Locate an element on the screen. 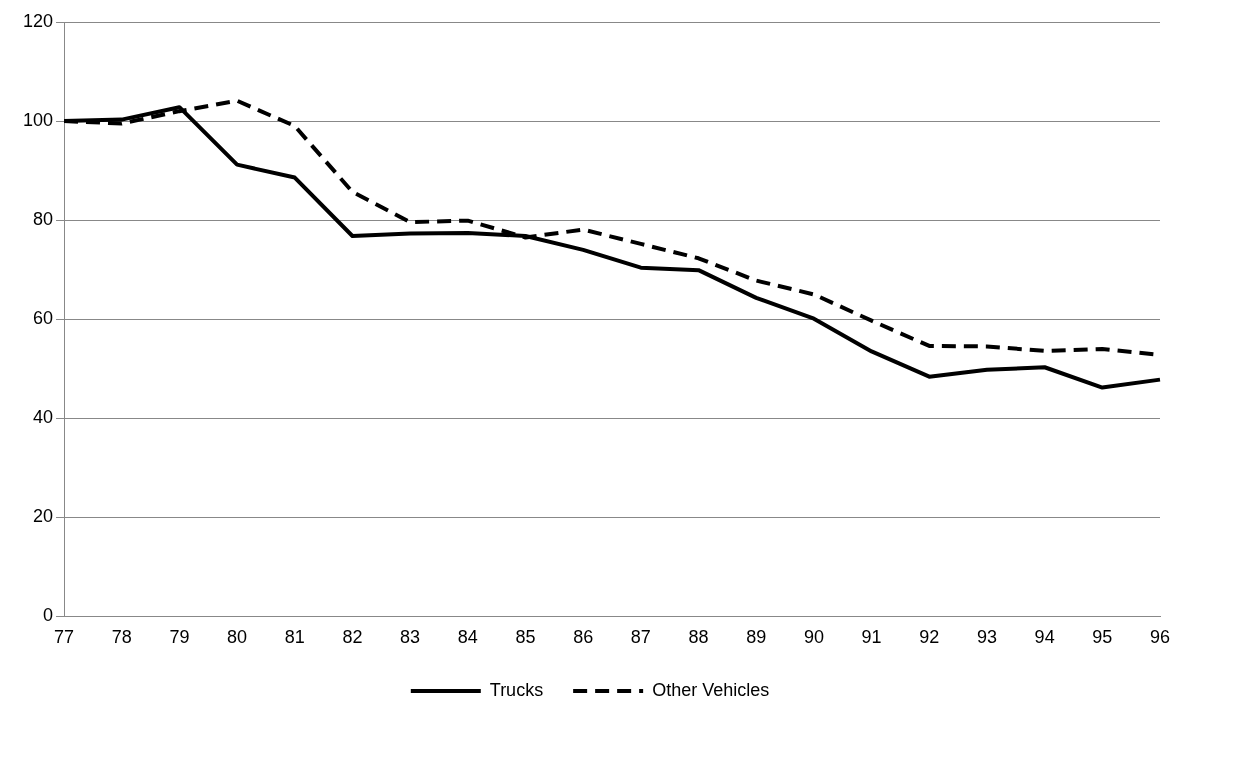  legend-label: Trucks is located at coordinates (516, 689).